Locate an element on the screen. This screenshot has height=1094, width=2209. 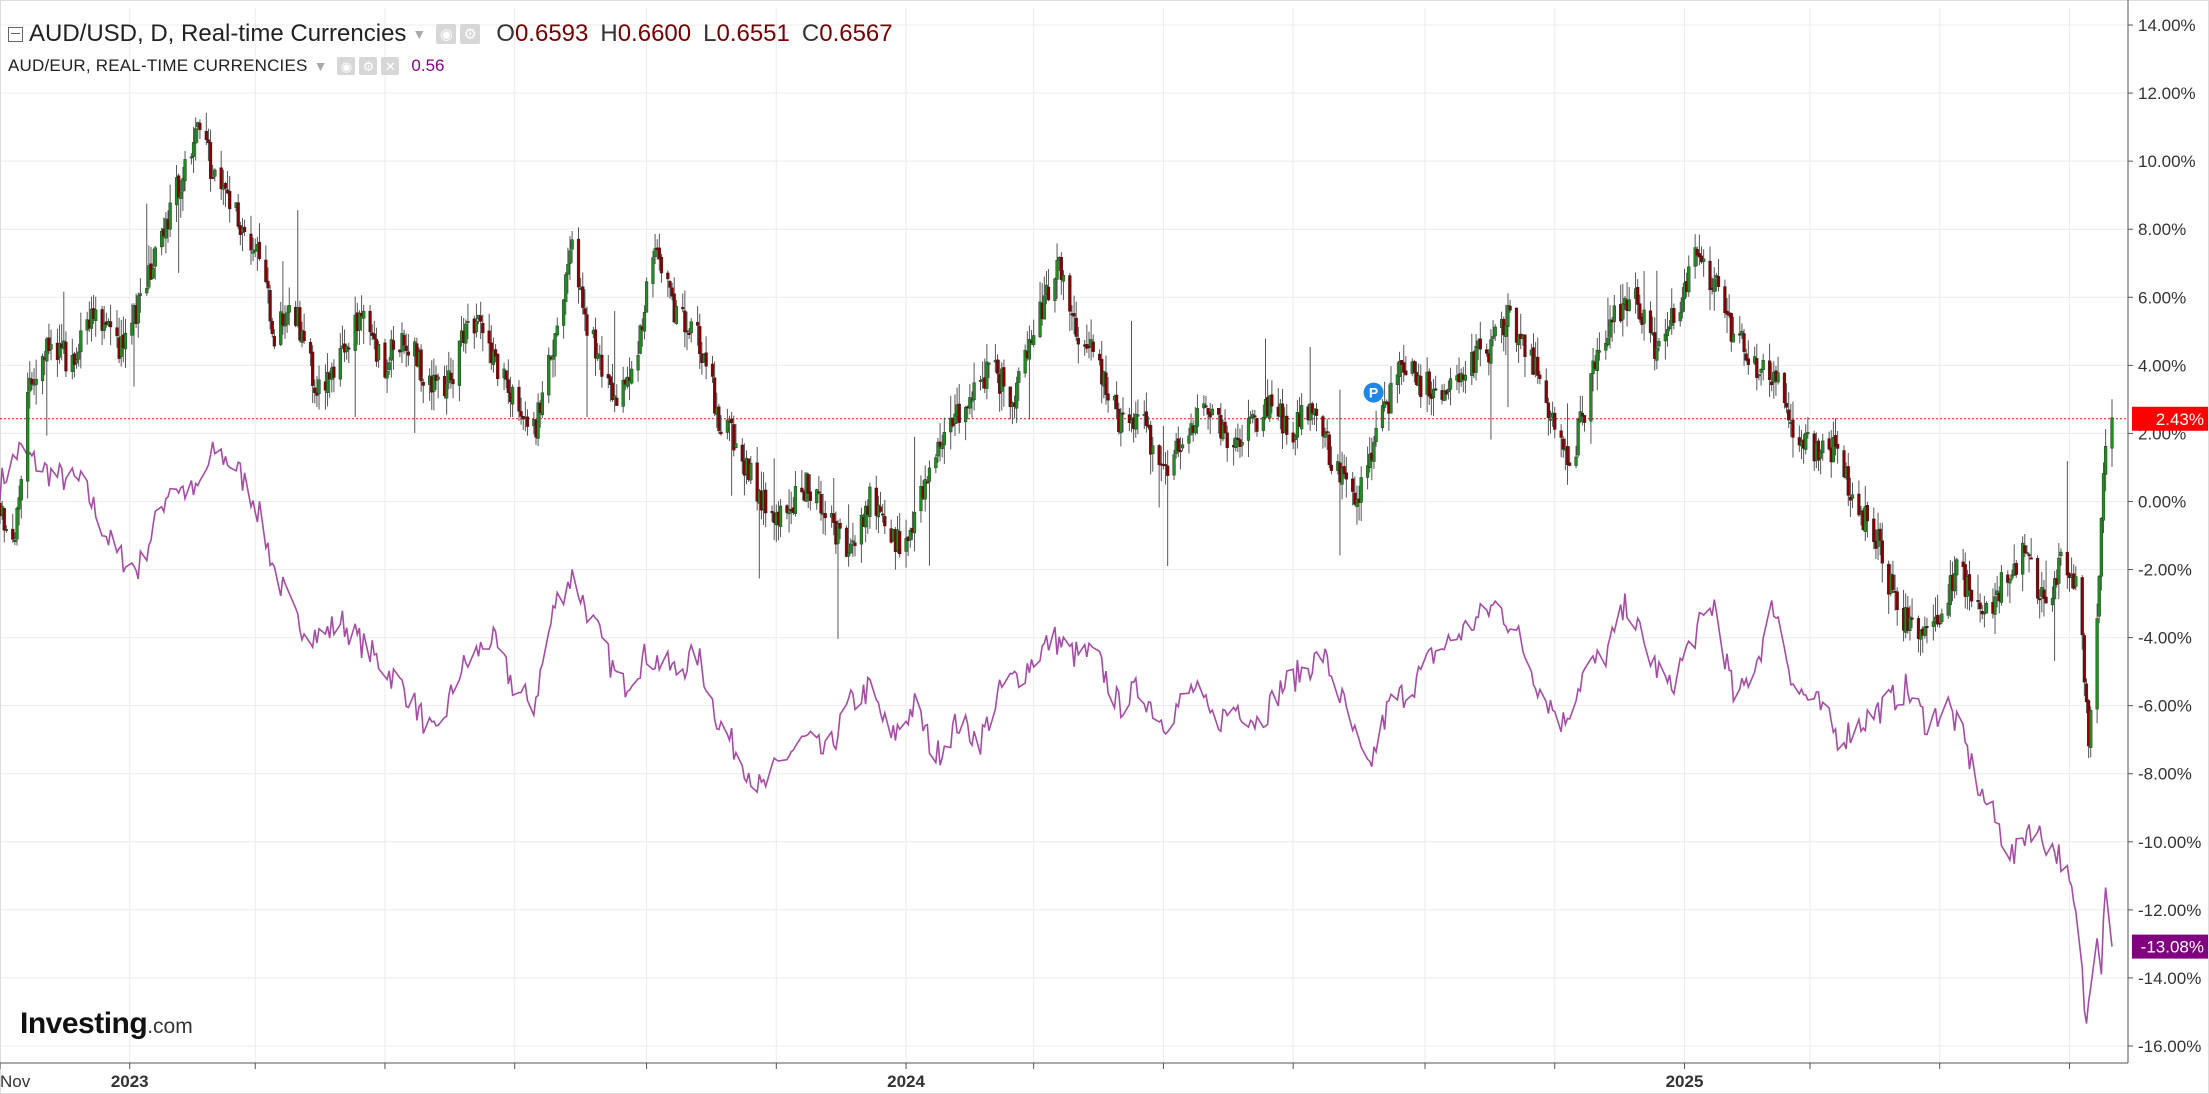
event-marker: P is located at coordinates (1373, 392).